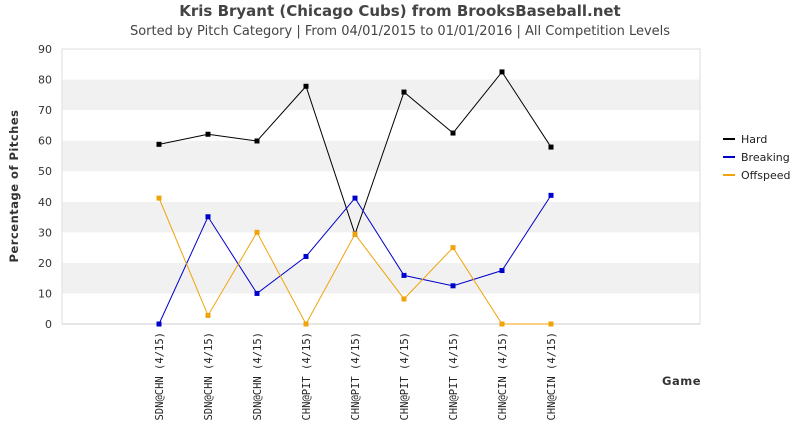  I want to click on y-tick-label: 80, so click(45, 80).